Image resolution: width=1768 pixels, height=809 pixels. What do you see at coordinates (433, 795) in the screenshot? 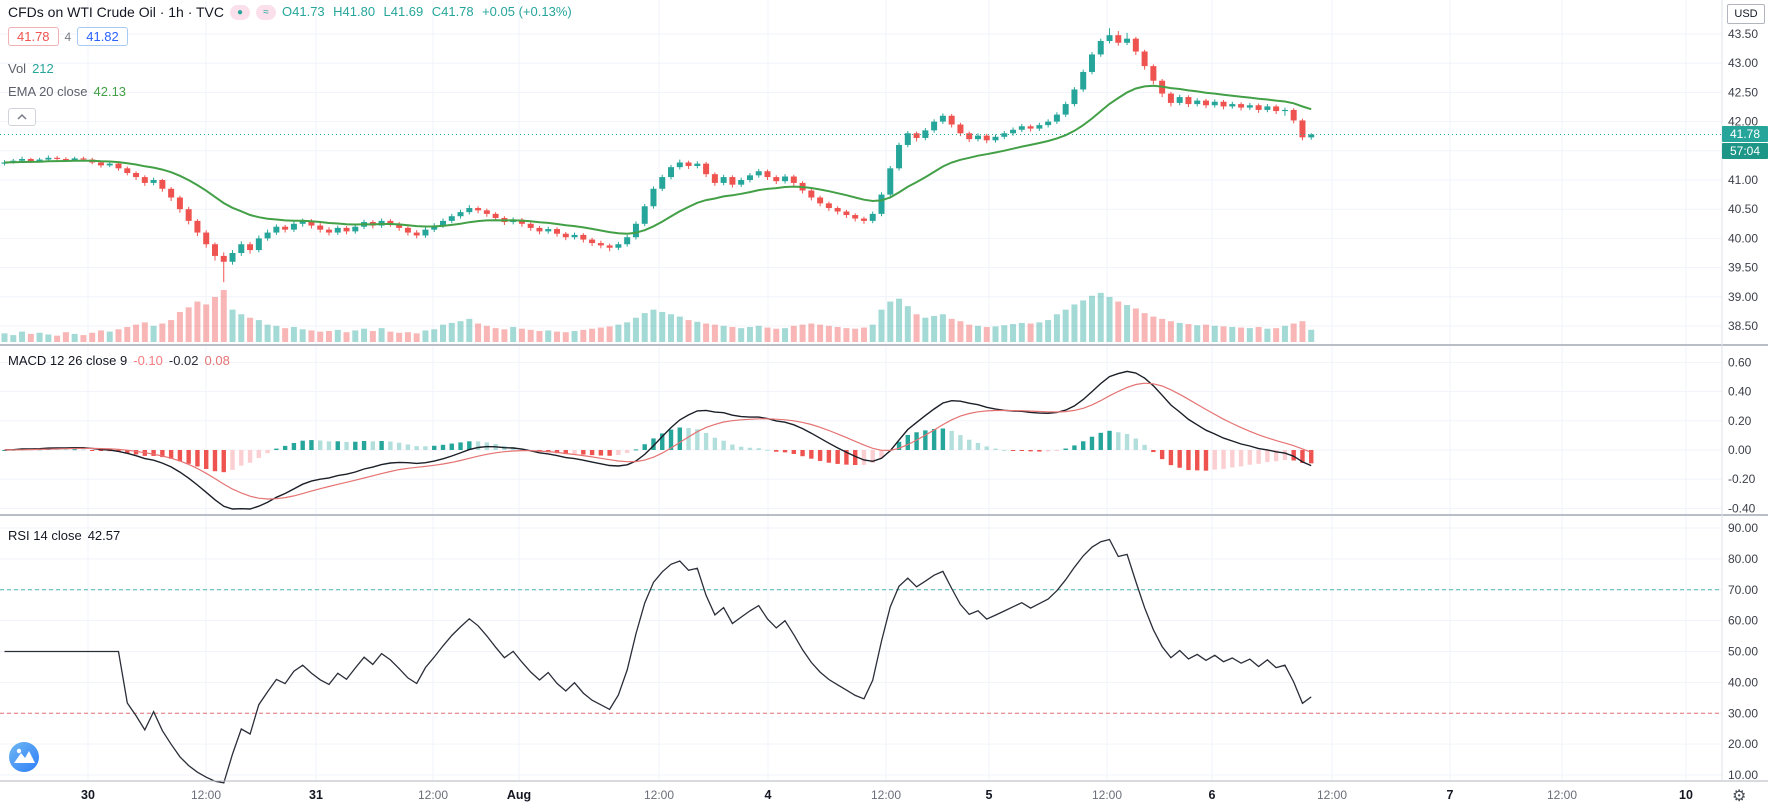
I see `time-tick-label: 12:00` at bounding box center [433, 795].